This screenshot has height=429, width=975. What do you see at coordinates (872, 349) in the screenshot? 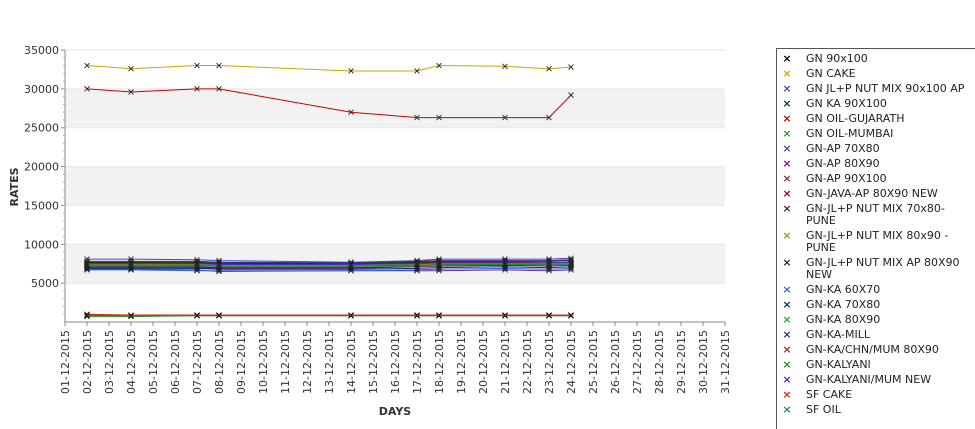
I see `legend-label: GN-KA/CHN/MUM 80X90` at bounding box center [872, 349].